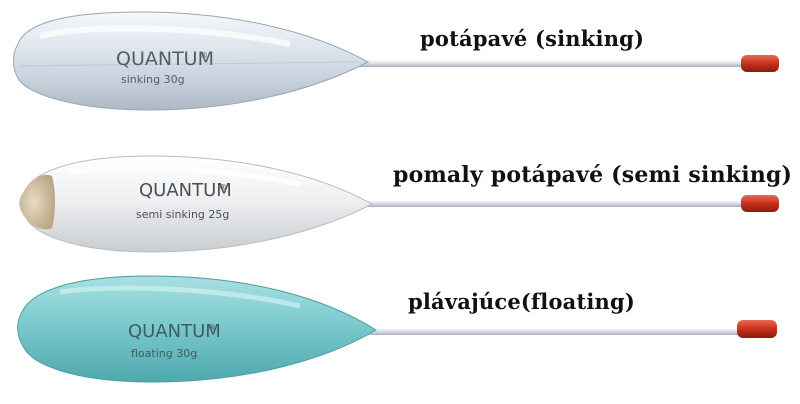 The image size is (800, 404). I want to click on float-label-floating: plávajúce(floating), so click(522, 301).